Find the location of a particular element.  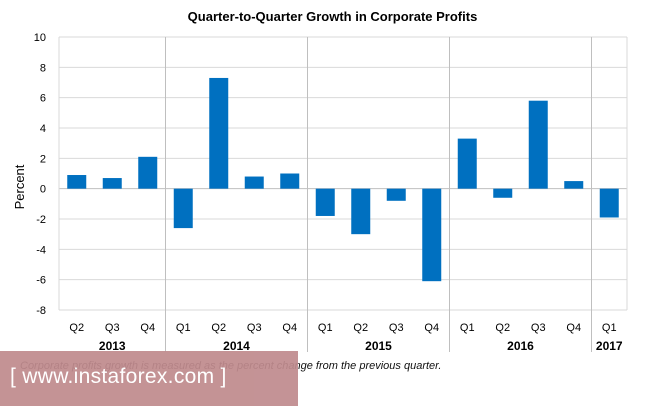

y-tick-label: -8 is located at coordinates (41, 311).